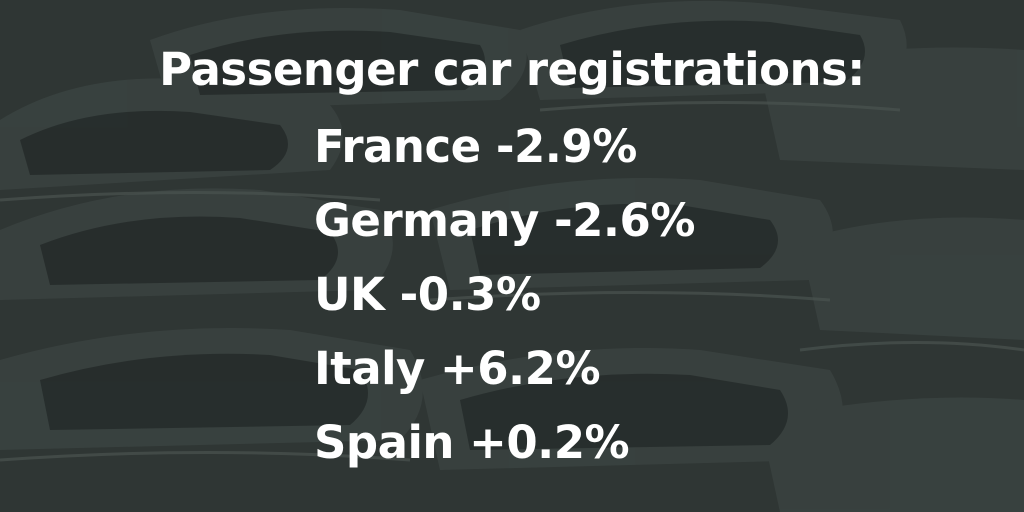 The height and width of the screenshot is (512, 1024). What do you see at coordinates (512, 70) in the screenshot?
I see `headline-title: Passenger car registrations:` at bounding box center [512, 70].